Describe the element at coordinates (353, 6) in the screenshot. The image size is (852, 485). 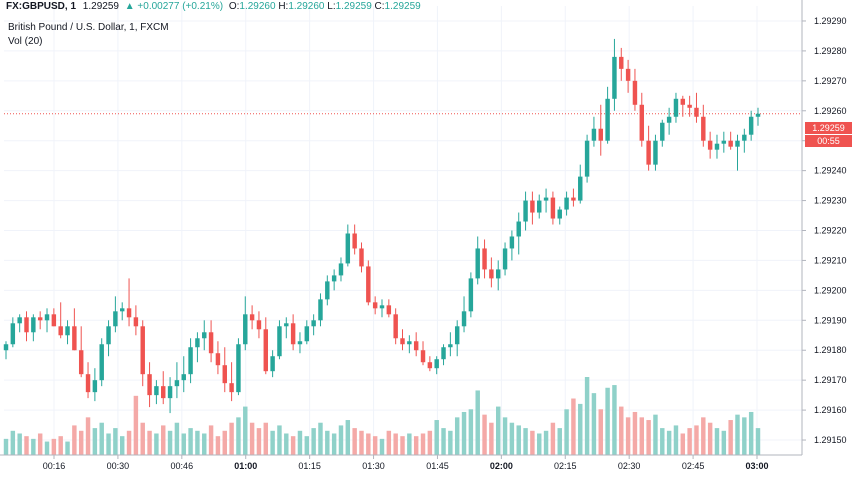
I see `low-value: 1.29259` at that location.